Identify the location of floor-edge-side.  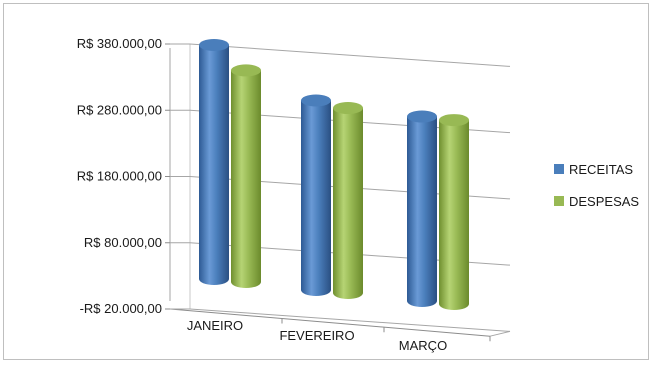
(500, 333).